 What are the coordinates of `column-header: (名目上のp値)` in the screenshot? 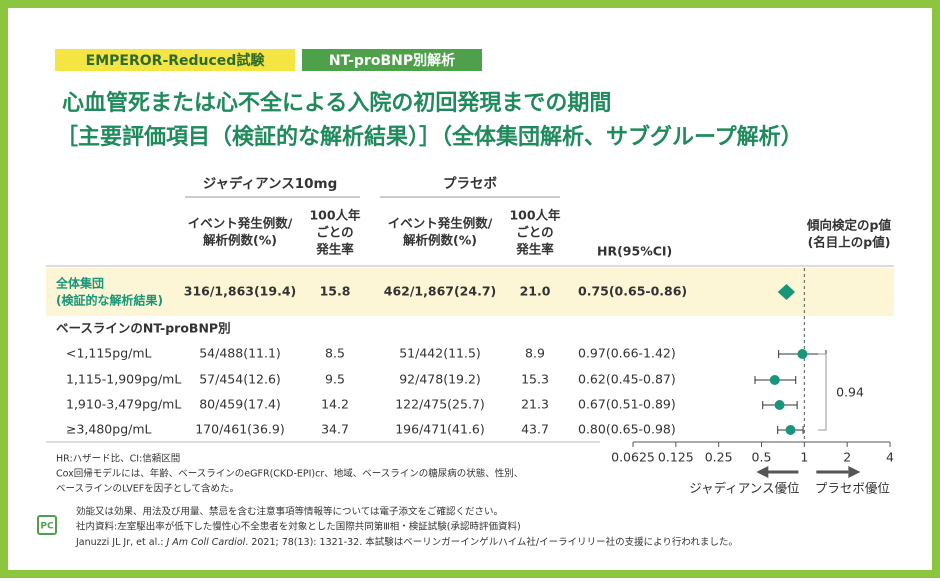 It's located at (849, 242).